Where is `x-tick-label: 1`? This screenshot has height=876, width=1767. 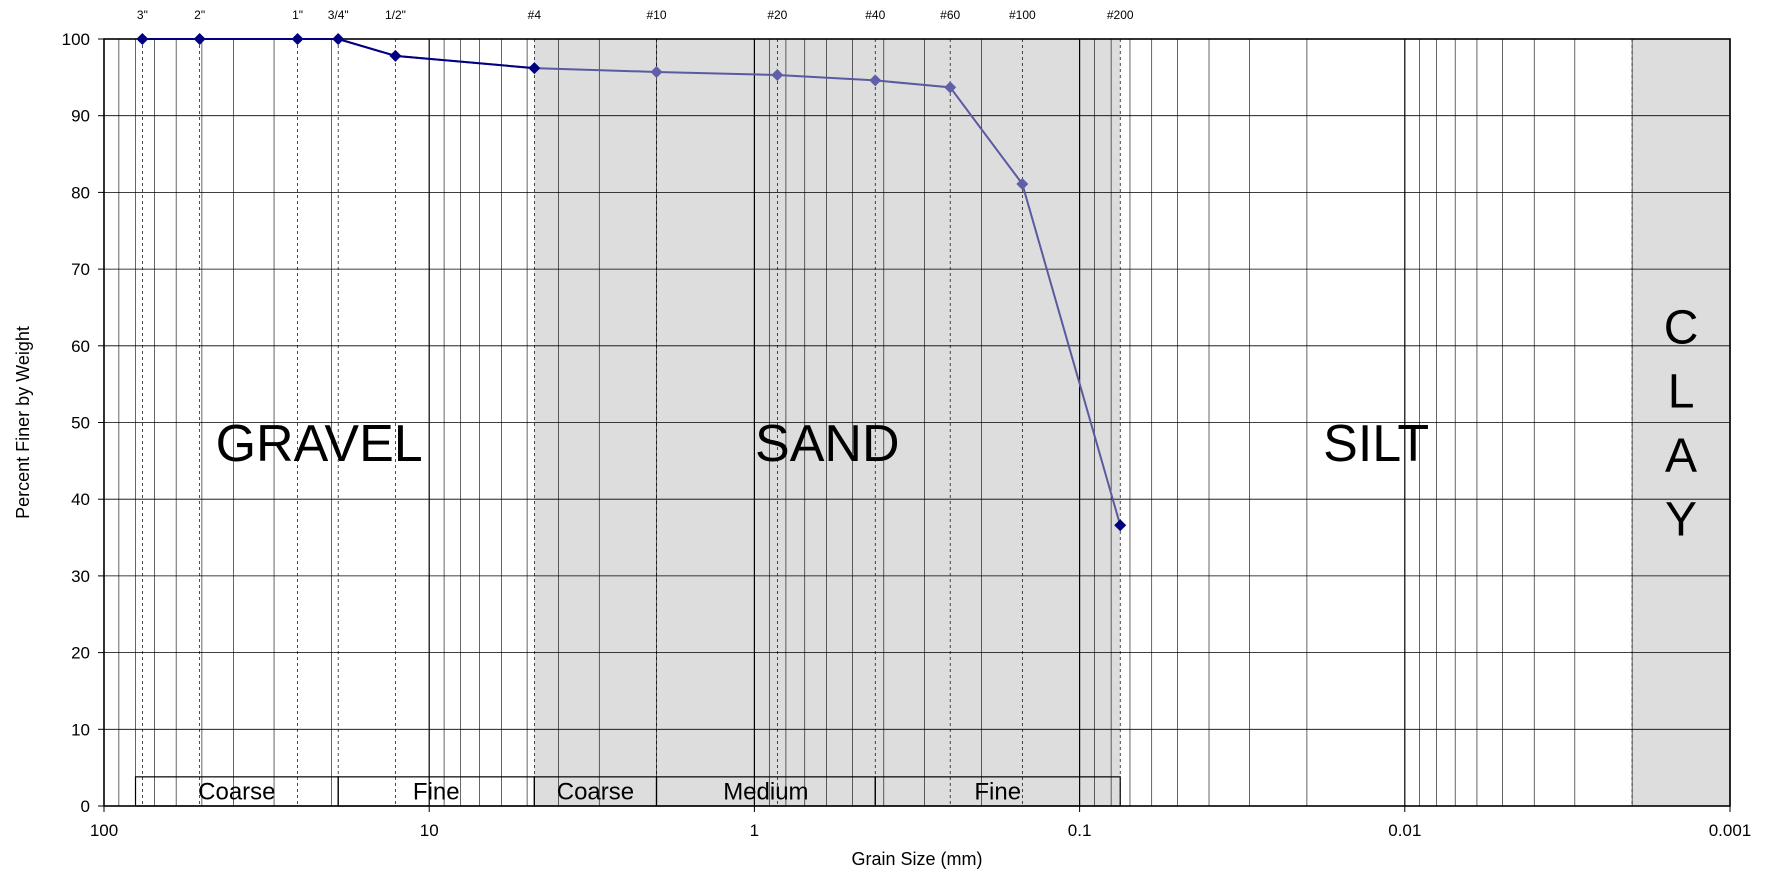
x-tick-label: 1 is located at coordinates (754, 830).